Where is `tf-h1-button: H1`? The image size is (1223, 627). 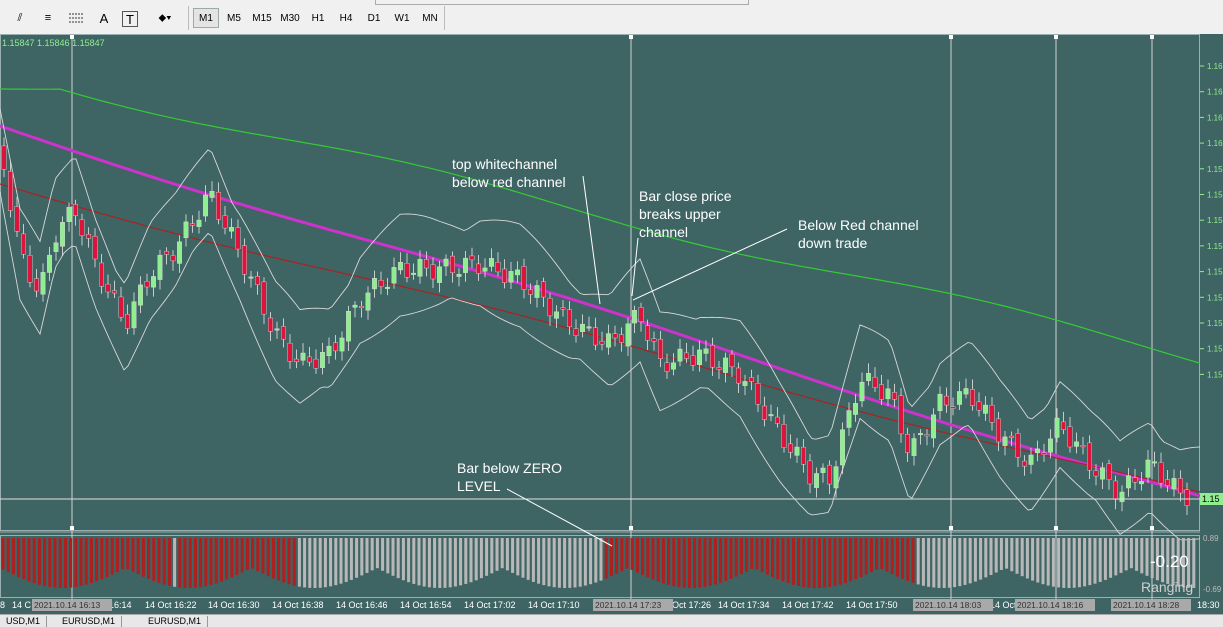
tf-h1-button: H1 is located at coordinates (318, 18).